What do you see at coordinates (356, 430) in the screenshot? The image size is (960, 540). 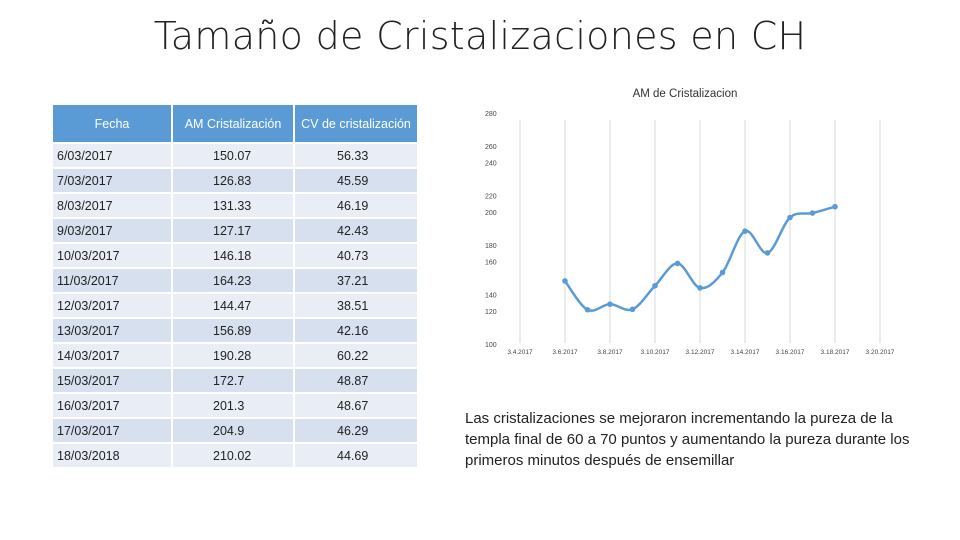 I see `cell-cv: 46.29` at bounding box center [356, 430].